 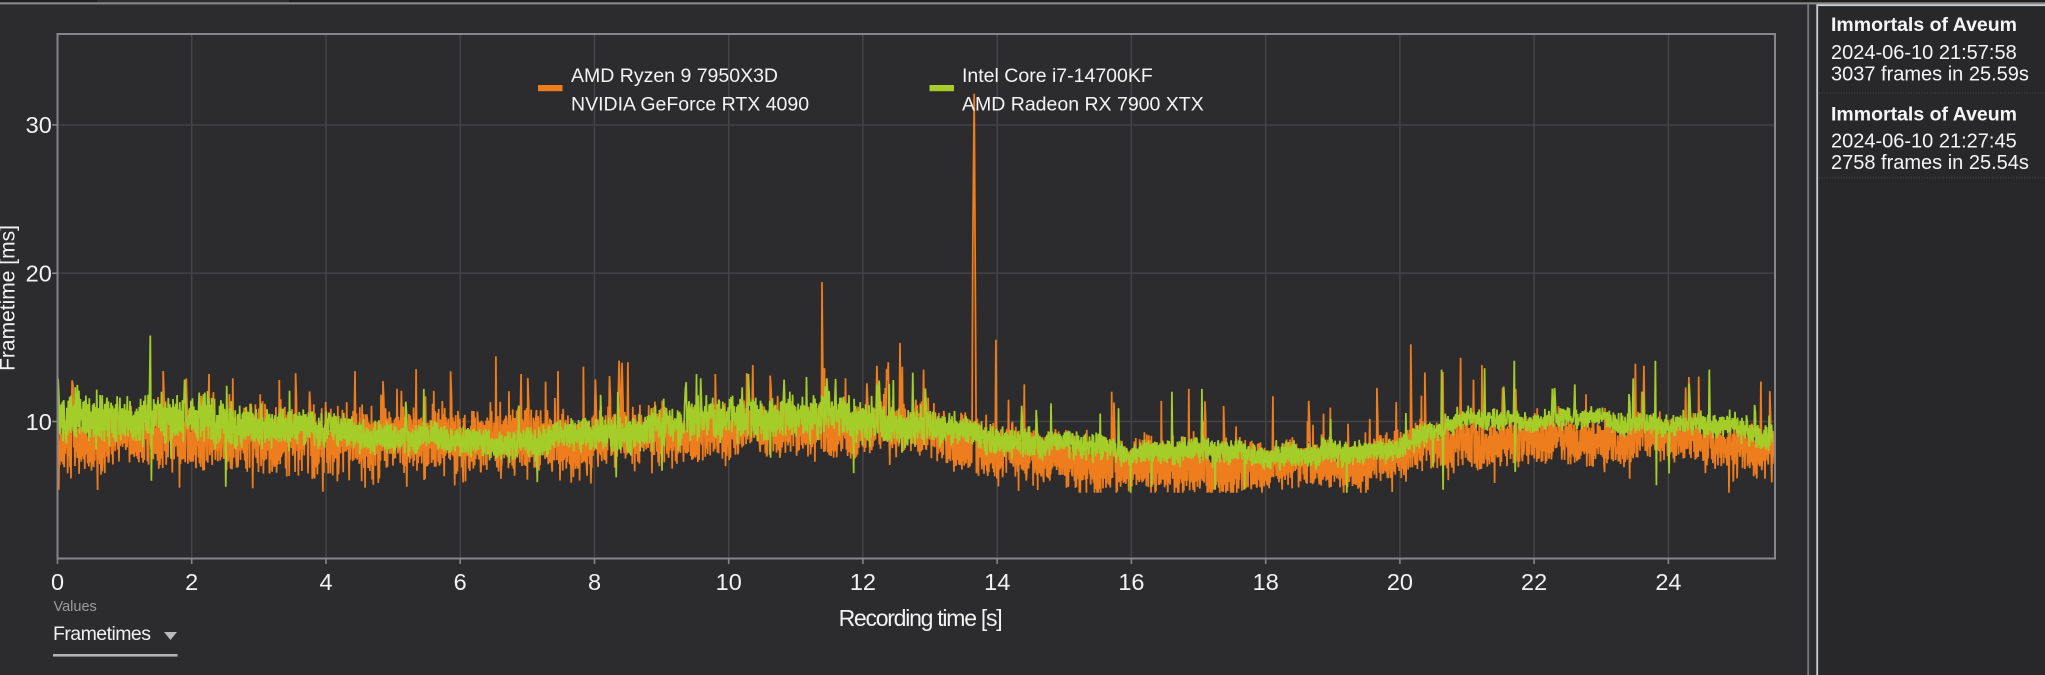 I want to click on svg-text: 4, so click(x=325, y=582).